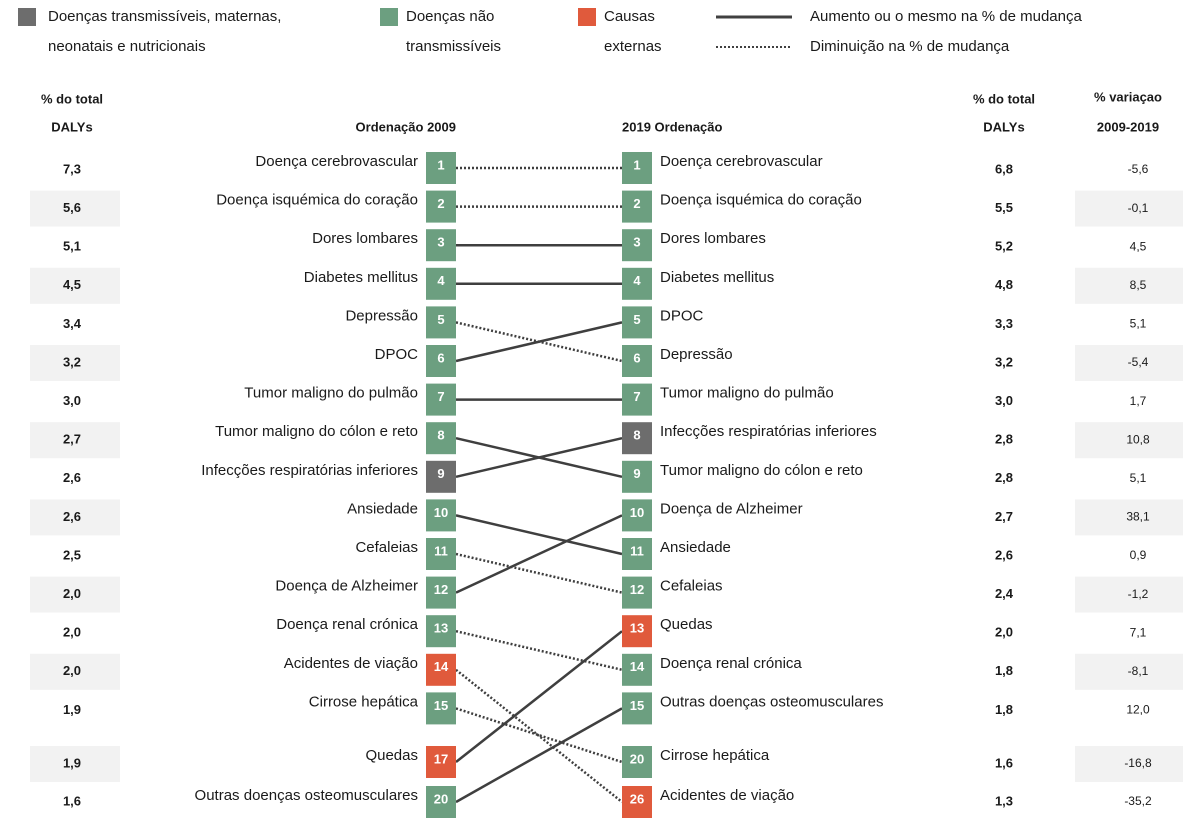 The height and width of the screenshot is (822, 1183). Describe the element at coordinates (636, 357) in the screenshot. I see `right-rank: 6` at that location.